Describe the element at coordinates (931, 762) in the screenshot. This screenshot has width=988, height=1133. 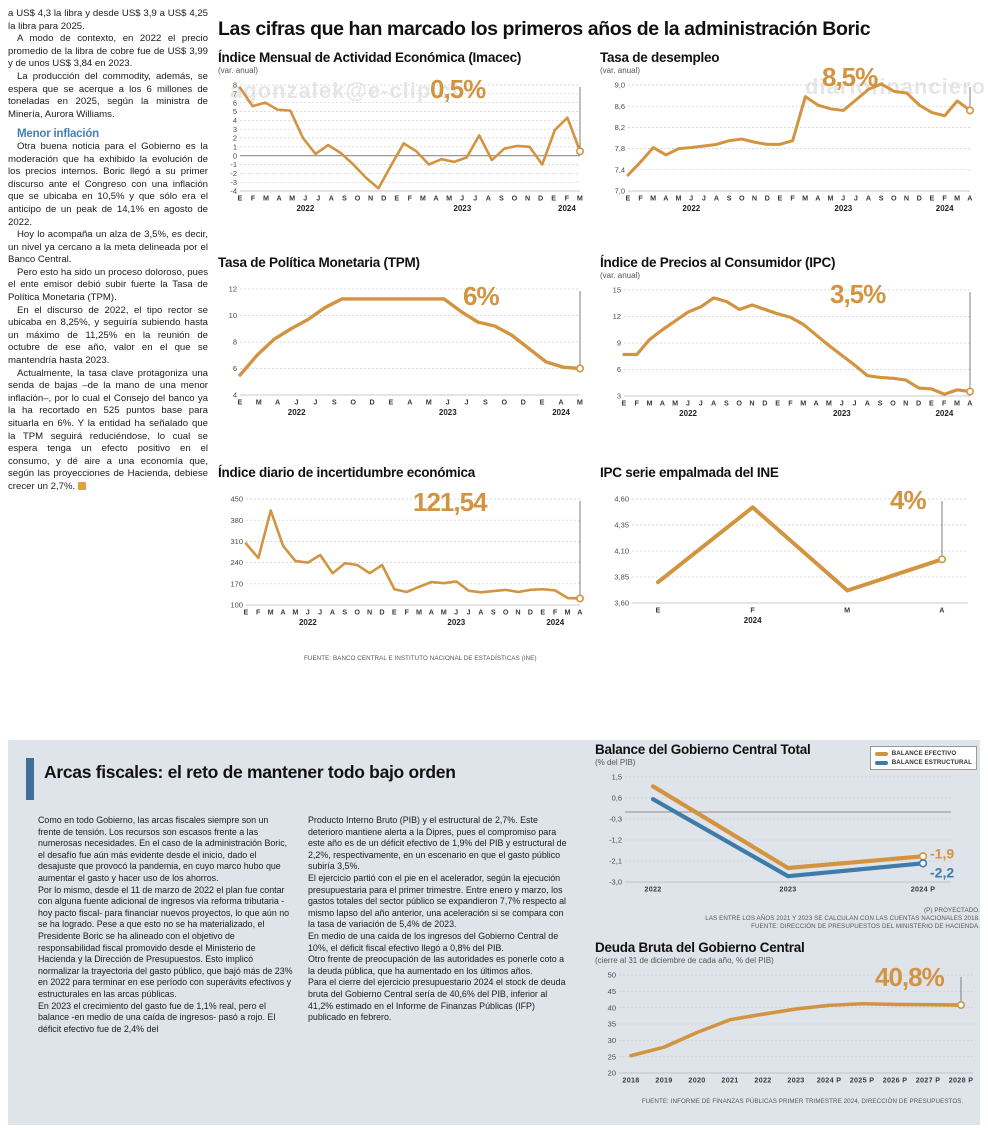
I see `legend-label: BALANCE ESTRUCTURAL` at that location.